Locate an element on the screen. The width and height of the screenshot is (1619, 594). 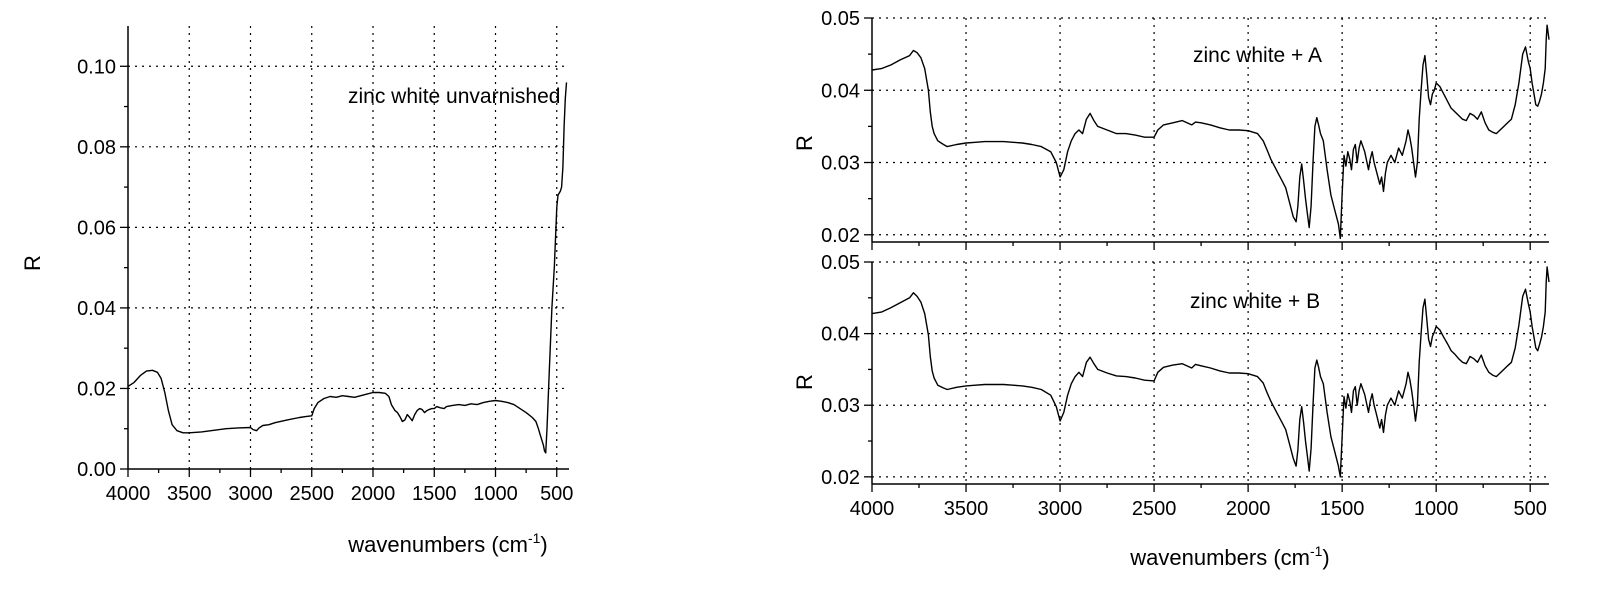
spectrum-line is located at coordinates (1210, 372).